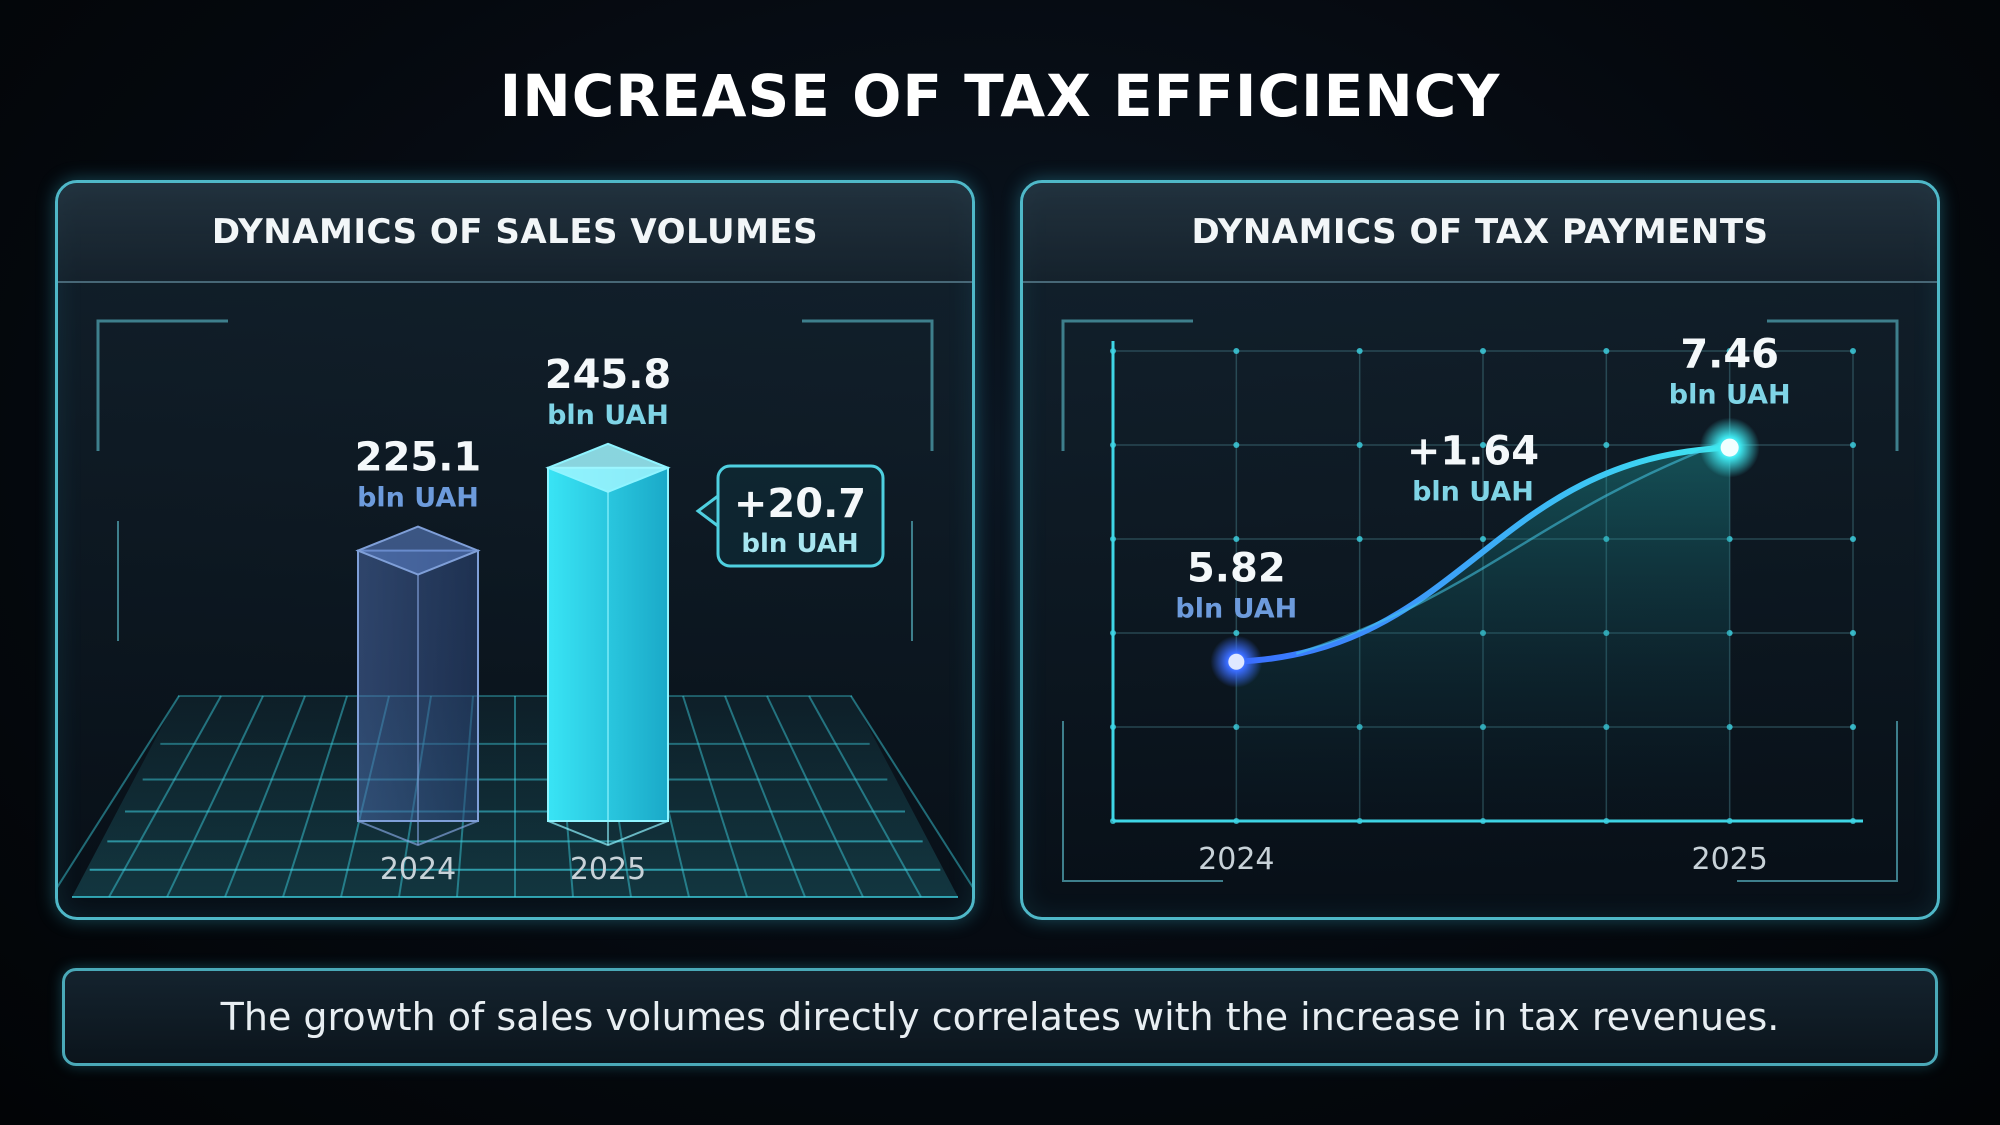  What do you see at coordinates (1730, 395) in the screenshot?
I see `tax-unit-label-2025: bln UAH` at bounding box center [1730, 395].